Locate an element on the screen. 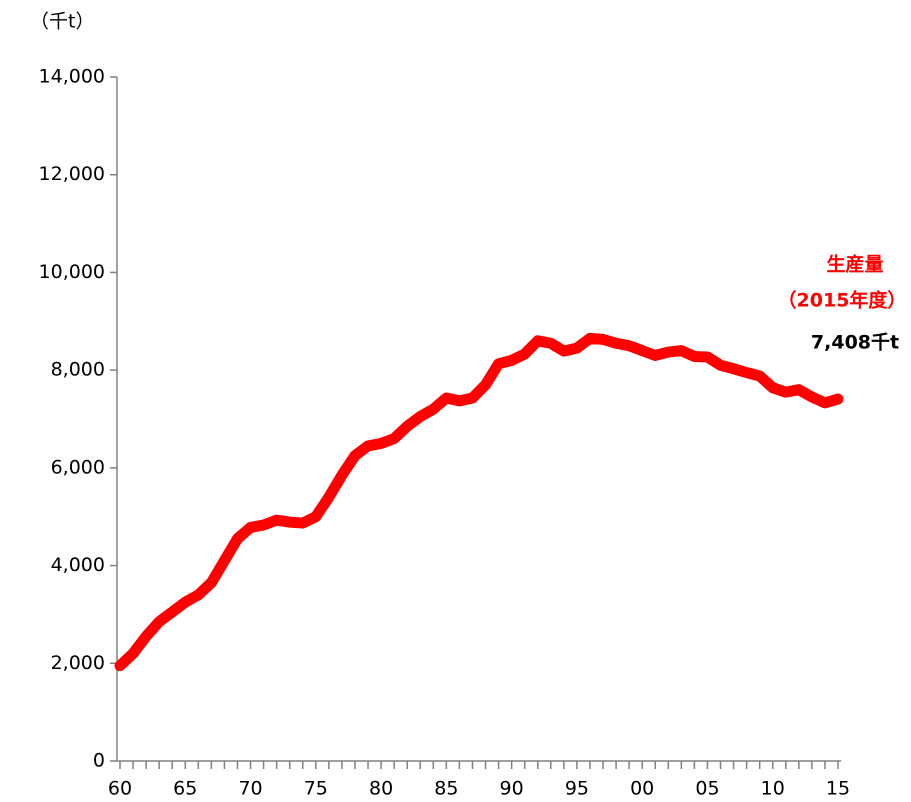 The width and height of the screenshot is (911, 802). x-tick-label: 95 is located at coordinates (577, 789).